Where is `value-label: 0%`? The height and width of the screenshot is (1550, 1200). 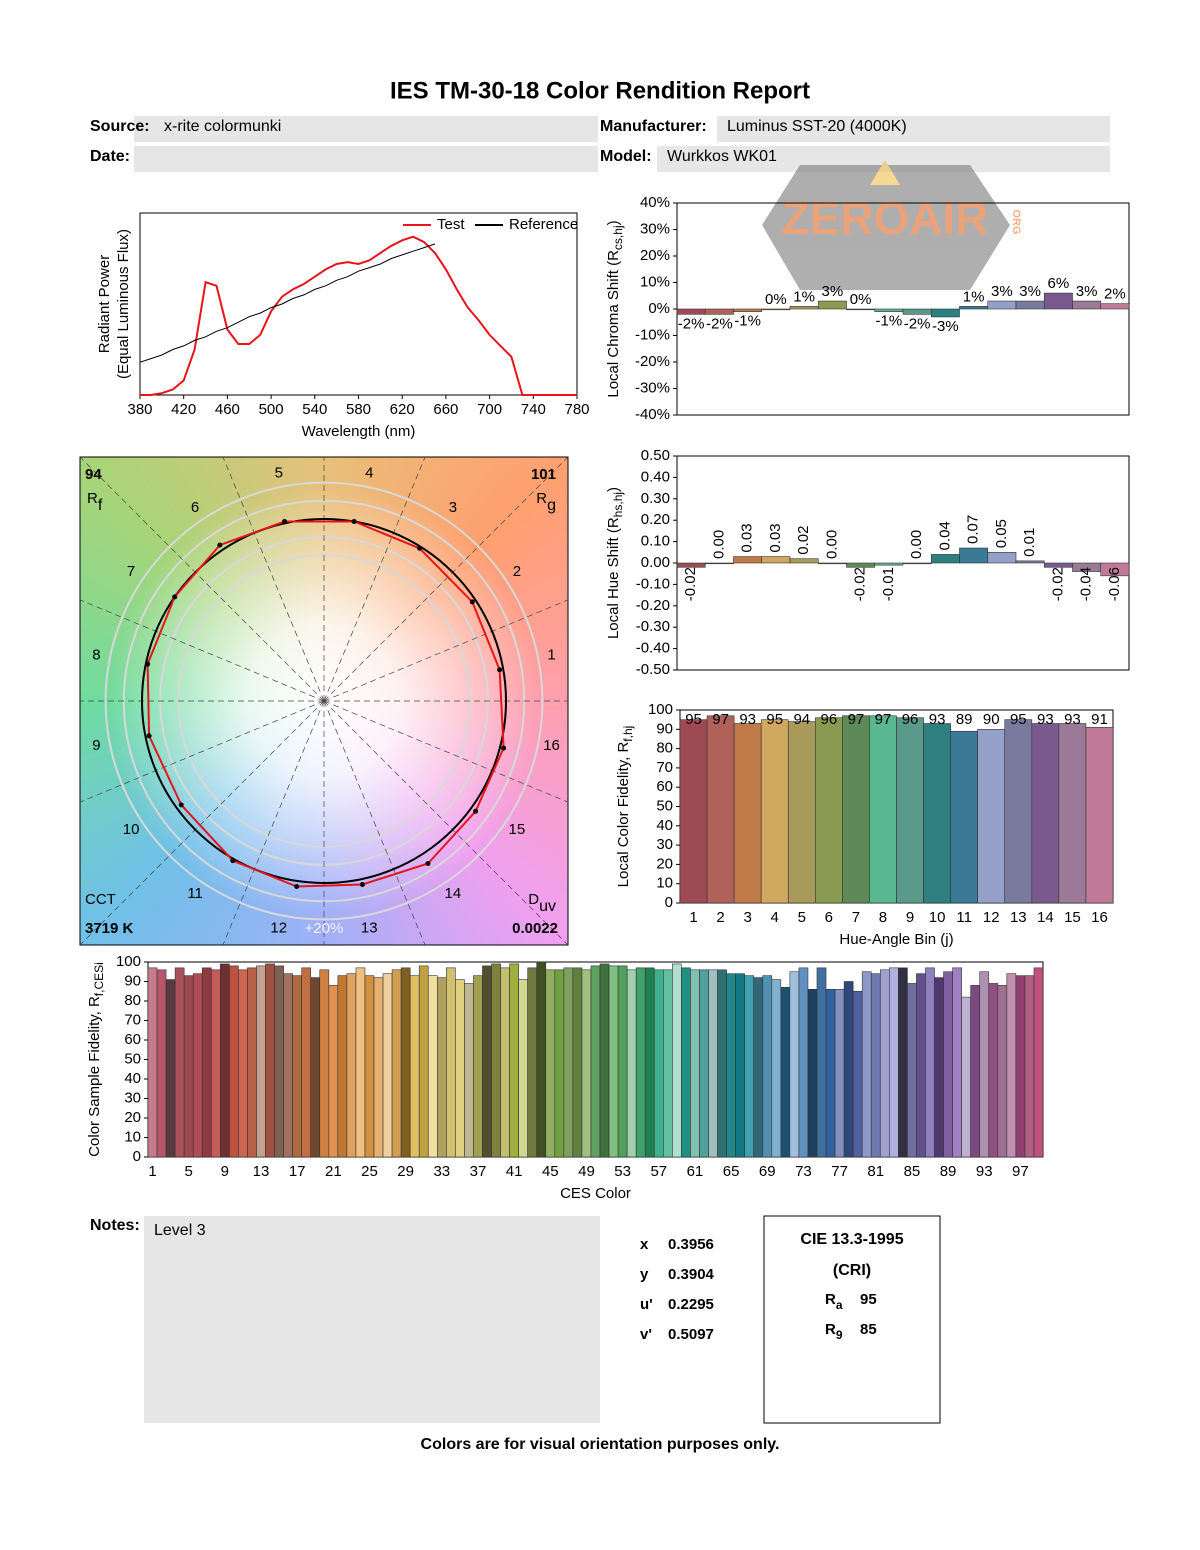 value-label: 0% is located at coordinates (861, 299).